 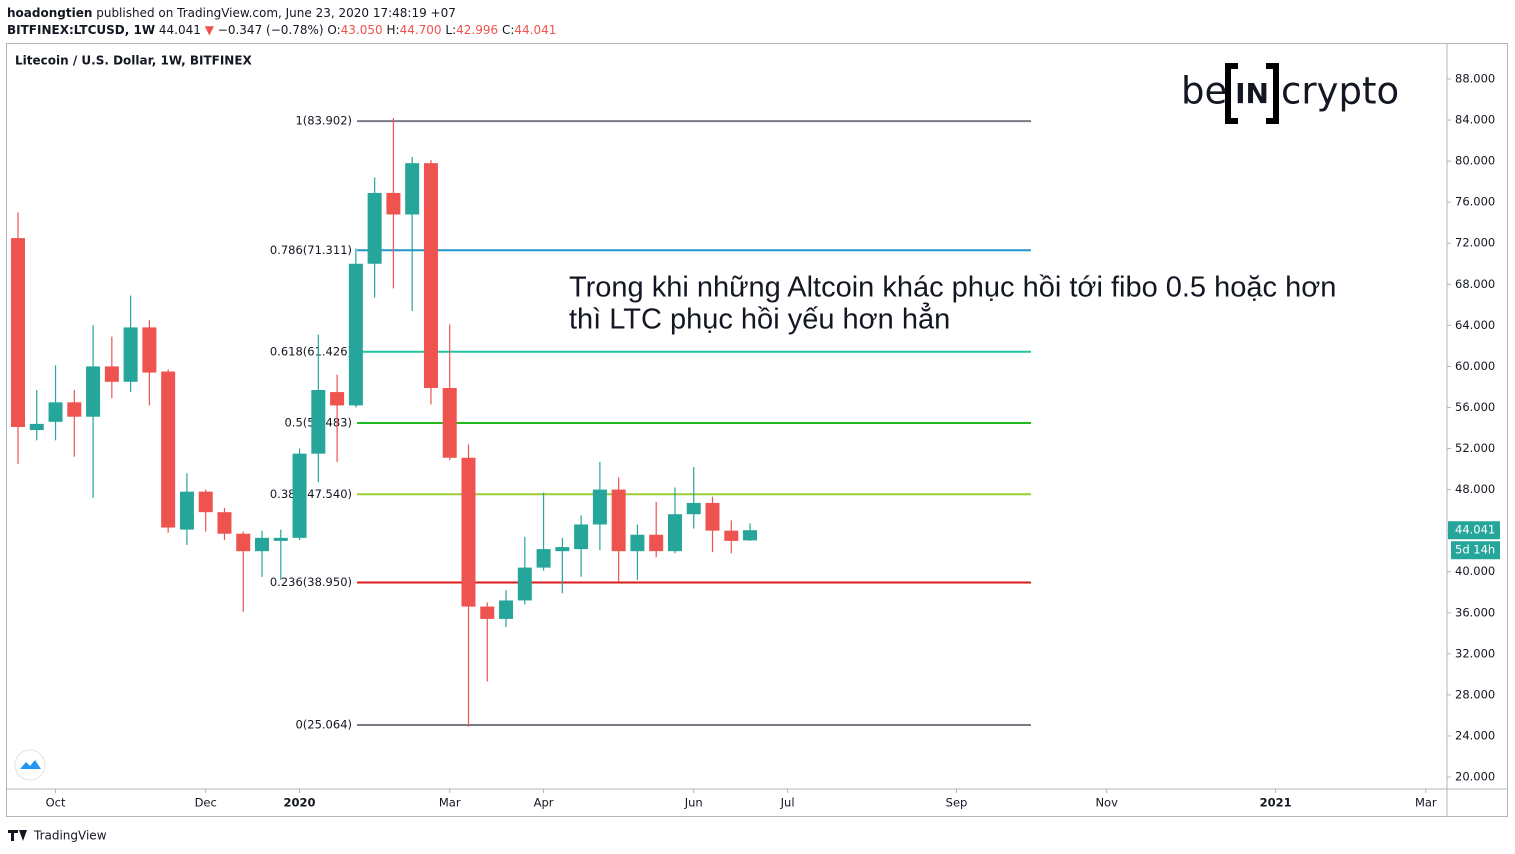 I want to click on x-tick-label: Jul, so click(x=787, y=803).